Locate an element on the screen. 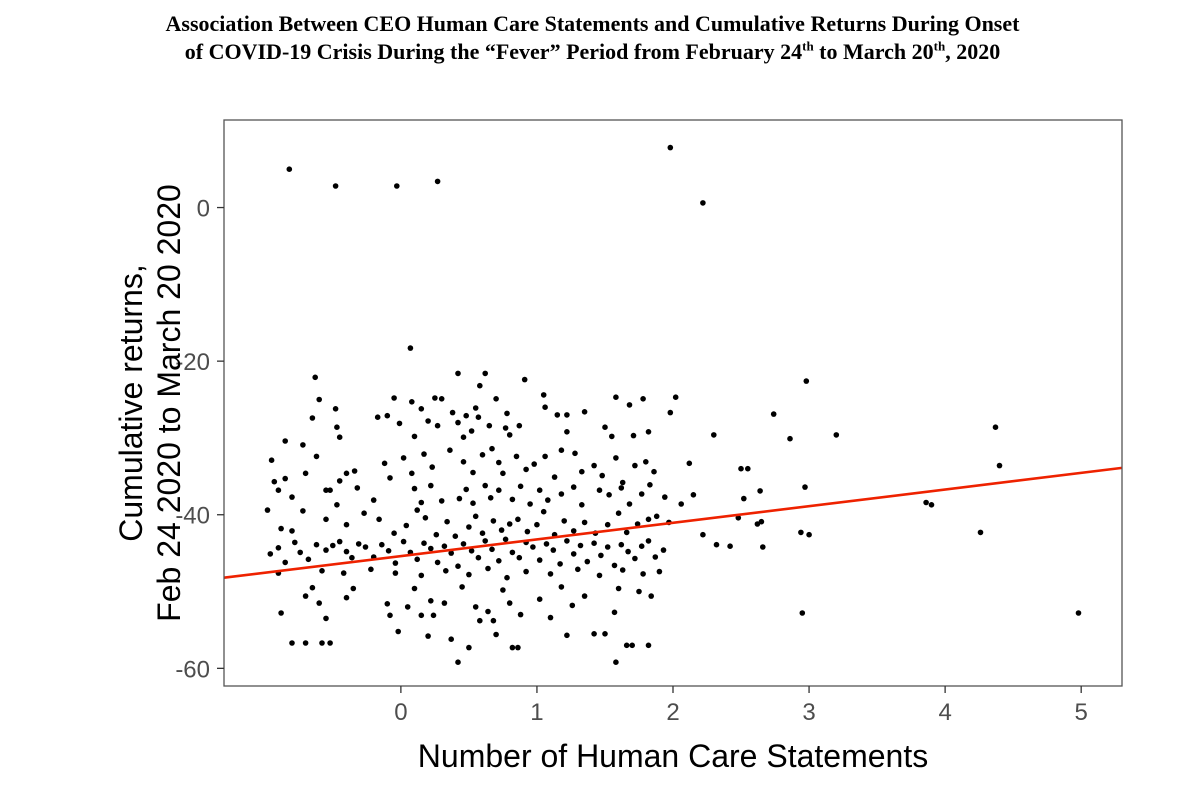 The image size is (1185, 801). x-axis-label: Number of Human Care Statements is located at coordinates (673, 756).